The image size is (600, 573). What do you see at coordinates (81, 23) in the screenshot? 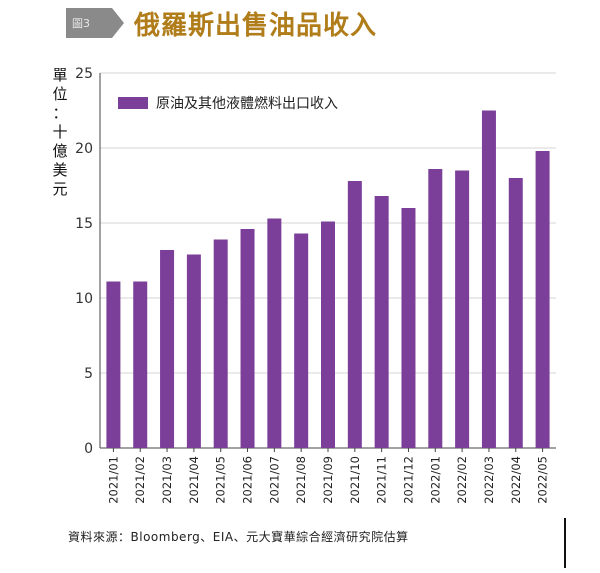
I see `figure-badge-label: 圖3` at bounding box center [81, 23].